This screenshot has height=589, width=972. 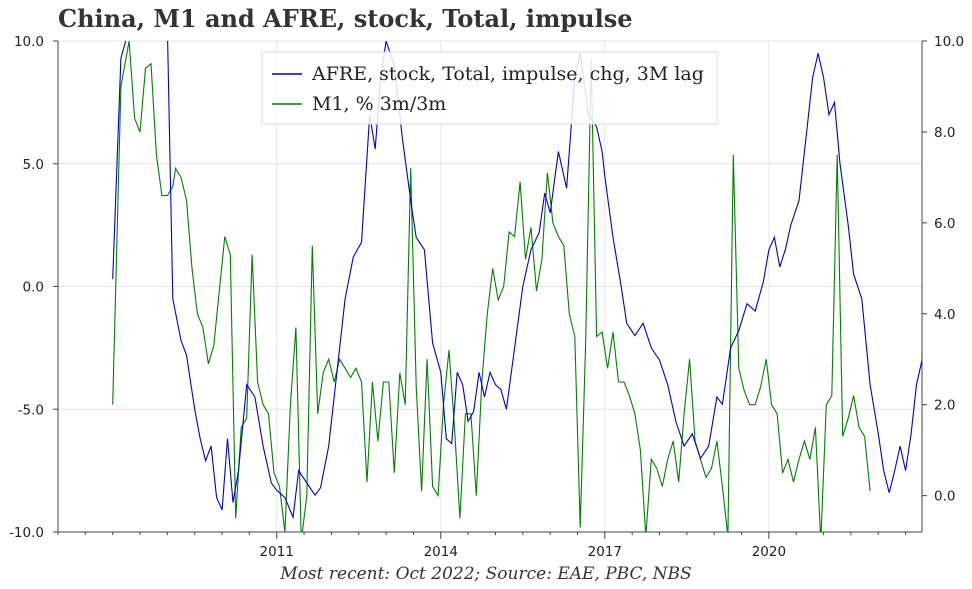 I want to click on left-tick-label: 10.0, so click(x=29, y=42).